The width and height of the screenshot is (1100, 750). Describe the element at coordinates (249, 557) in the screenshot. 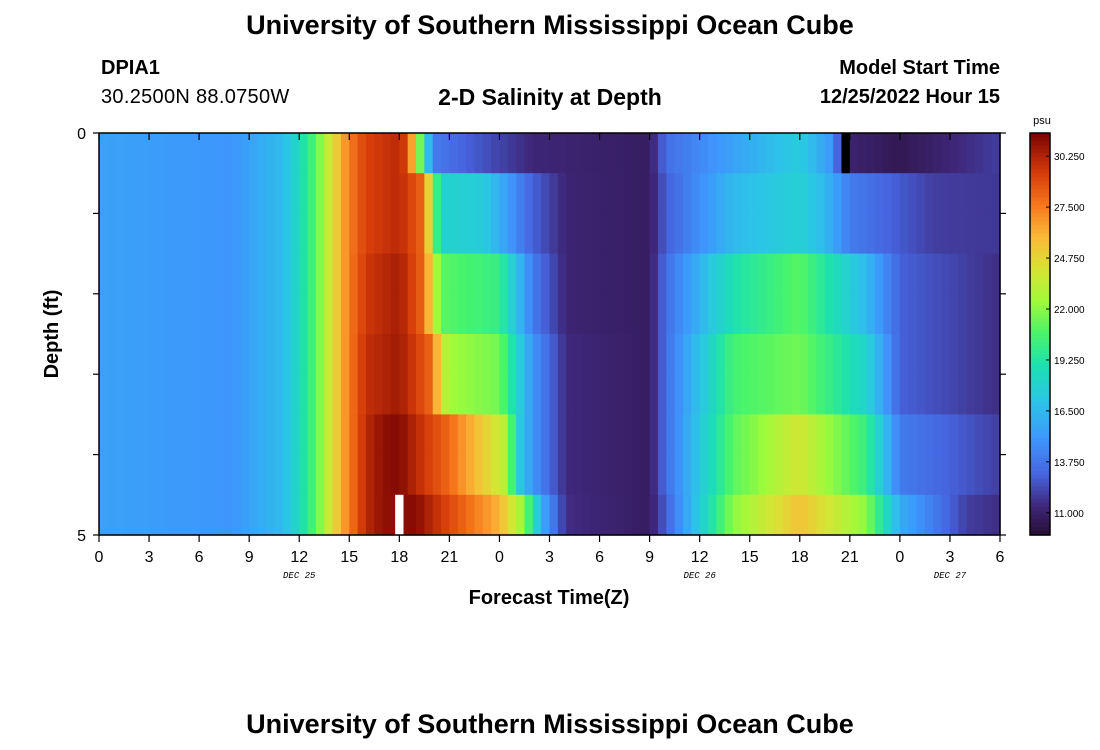

I see `x-tick-label: 9` at that location.